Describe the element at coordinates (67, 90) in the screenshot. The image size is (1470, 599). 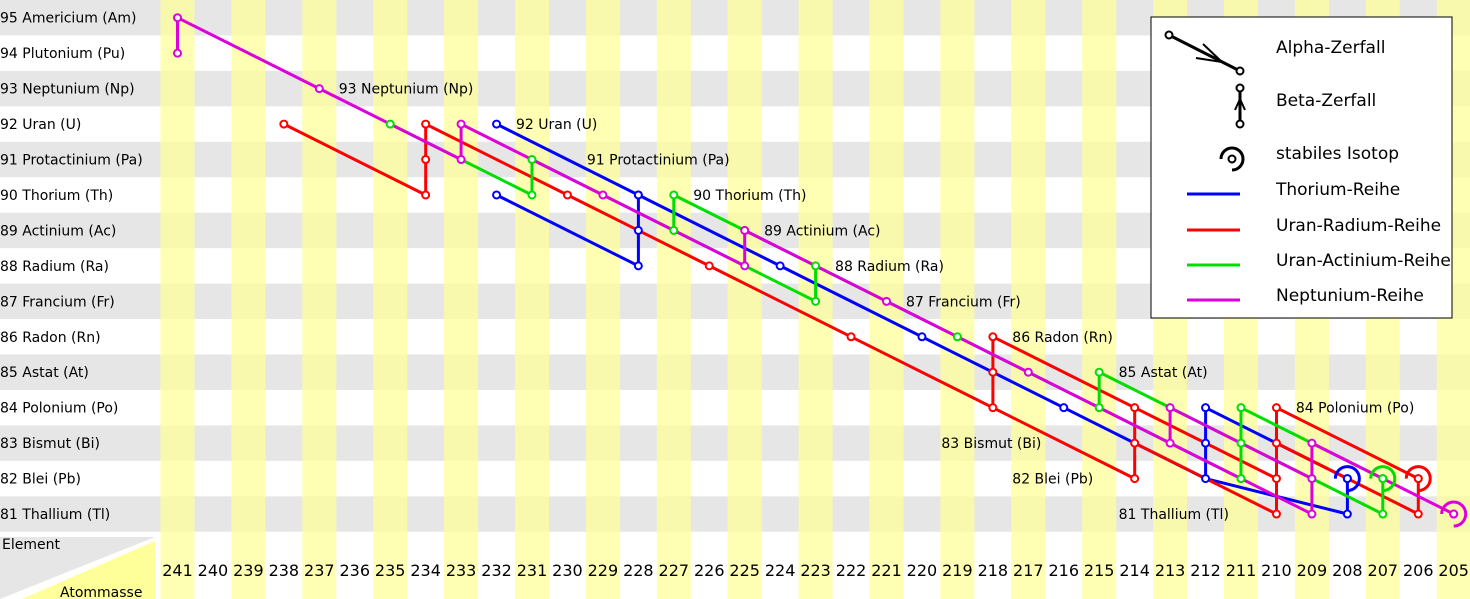
I see `element-row-label: 93 Neptunium (Np)` at that location.